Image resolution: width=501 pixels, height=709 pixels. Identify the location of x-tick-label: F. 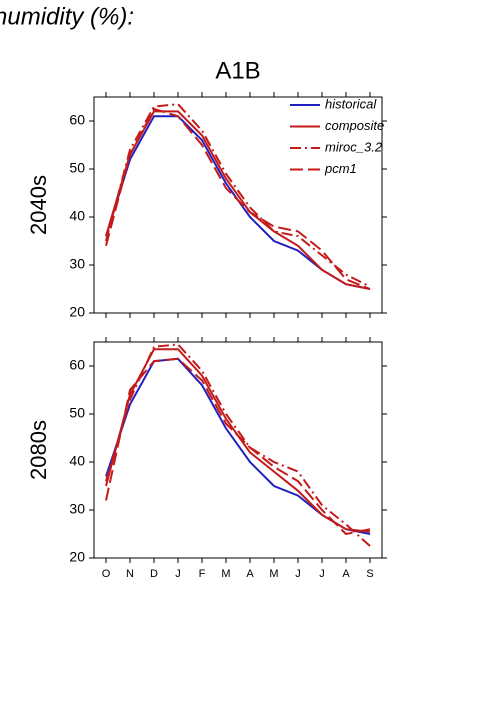
(202, 574).